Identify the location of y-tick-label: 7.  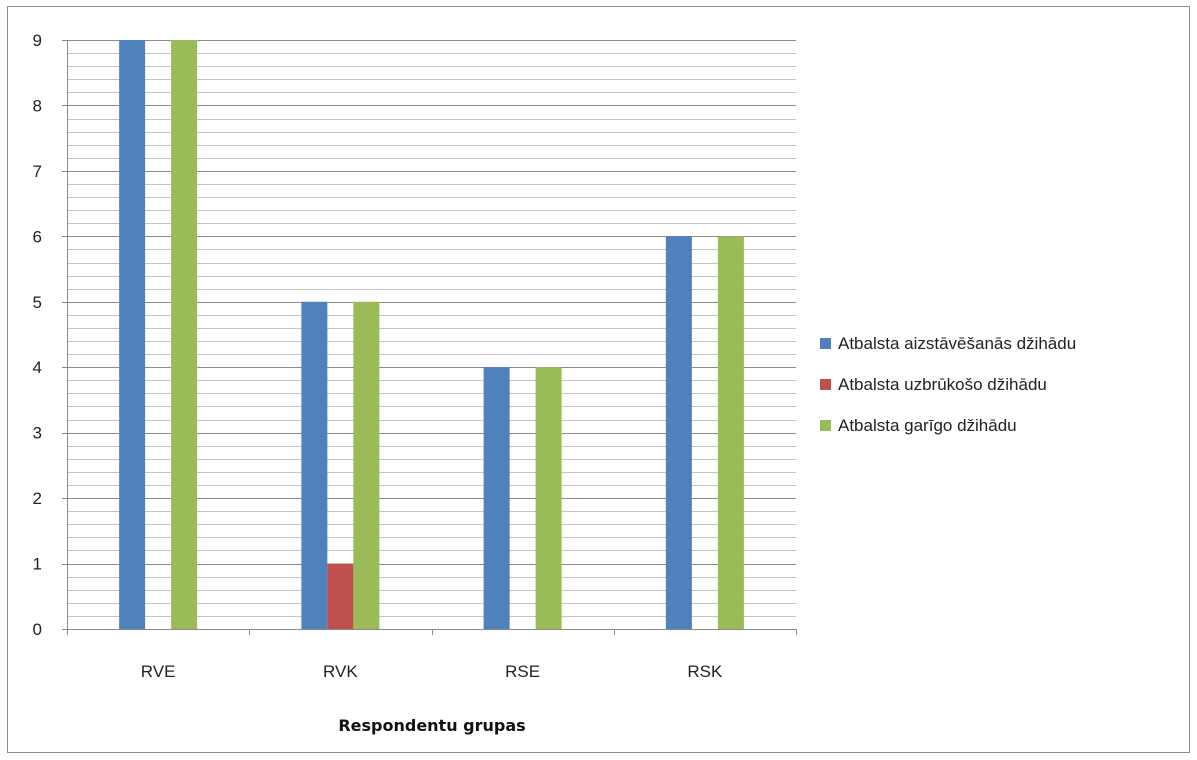
(37, 171).